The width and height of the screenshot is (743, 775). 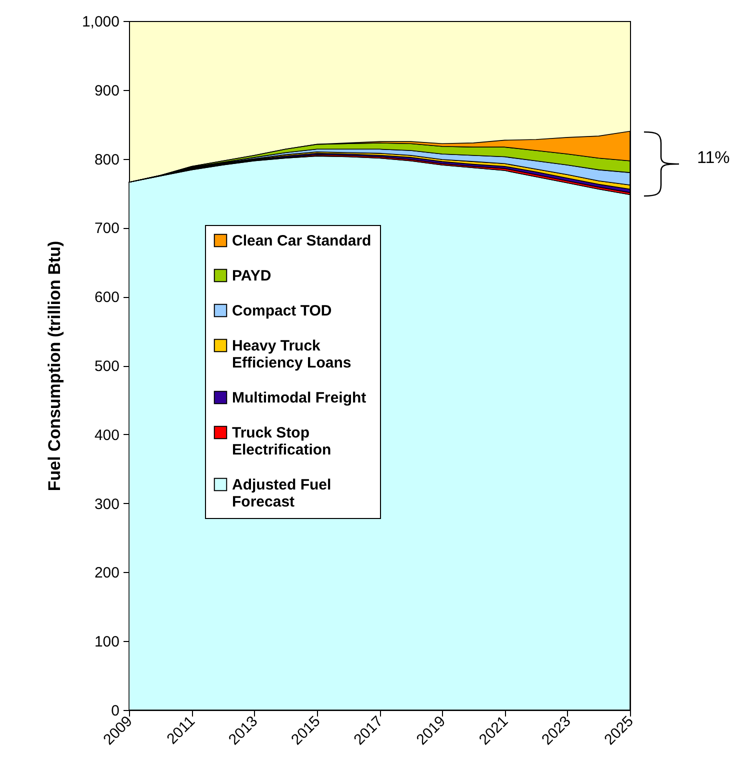 I want to click on legend-label: PAYD, so click(x=252, y=276).